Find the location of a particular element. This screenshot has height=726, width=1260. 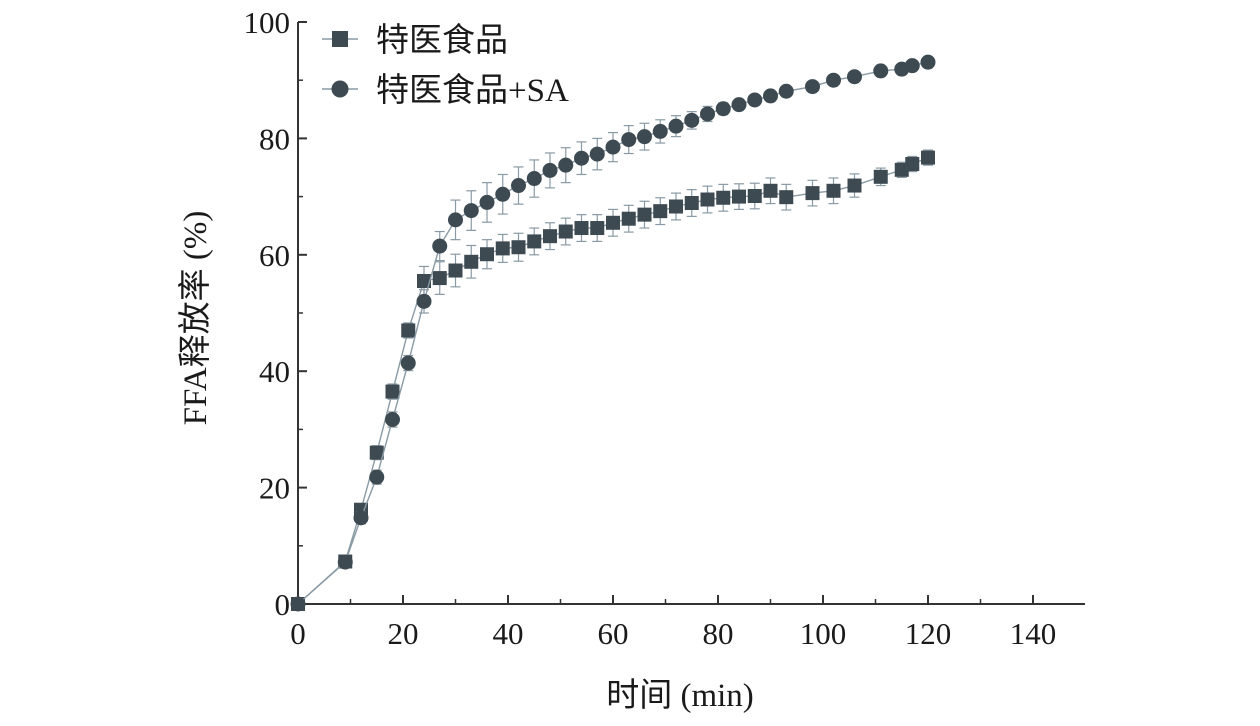

legend-label-series-1: 特医食品 is located at coordinates (442, 40).